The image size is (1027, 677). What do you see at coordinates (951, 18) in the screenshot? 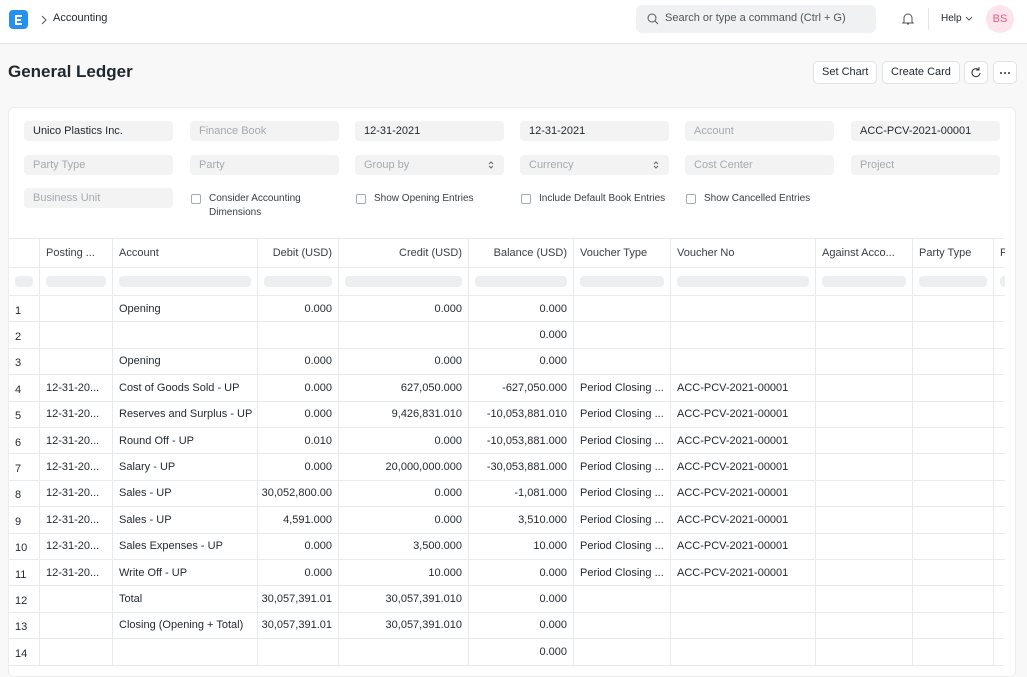
I see `help-menu: Help` at bounding box center [951, 18].